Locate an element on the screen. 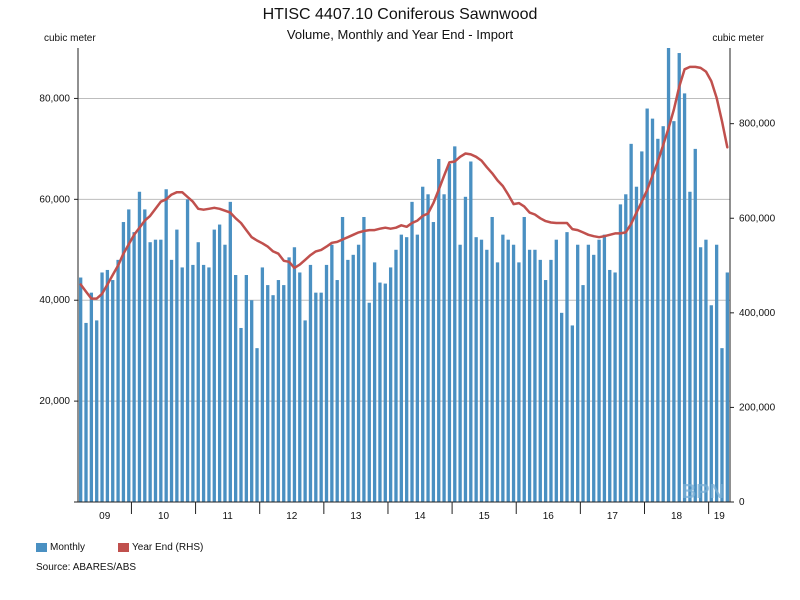 The height and width of the screenshot is (600, 800). chart-subtitle: Volume, Monthly and Year End - Import is located at coordinates (400, 34).